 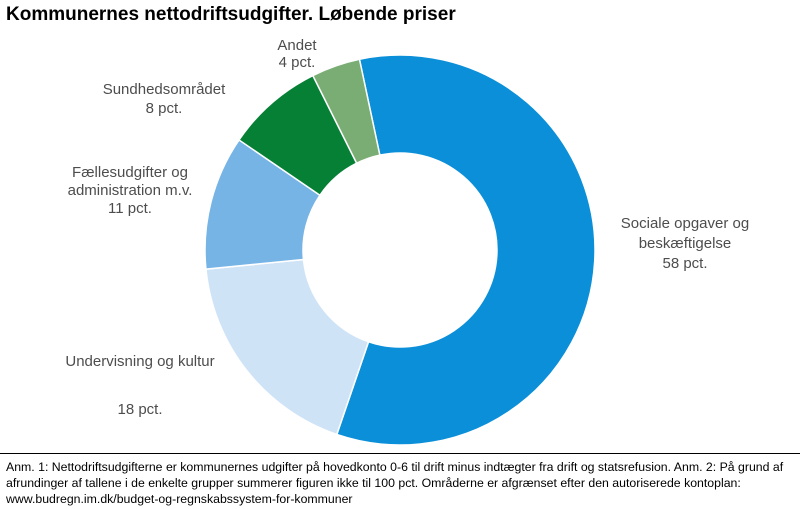 I want to click on slice-label-line: Fællesudgifter og, so click(x=130, y=172).